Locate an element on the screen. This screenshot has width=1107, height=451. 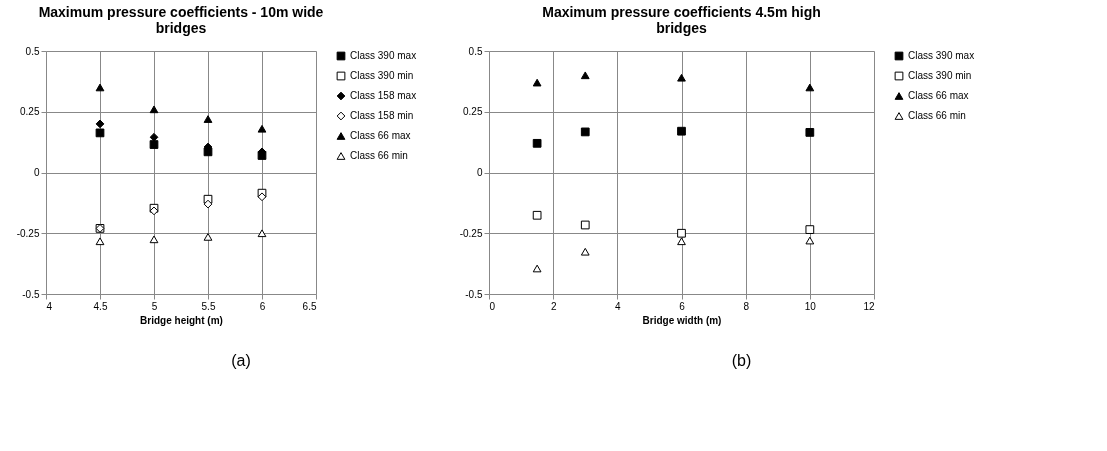
chart-title: Maximum pressure coefficients 4.5m high bridges is located at coordinates (681, 20).